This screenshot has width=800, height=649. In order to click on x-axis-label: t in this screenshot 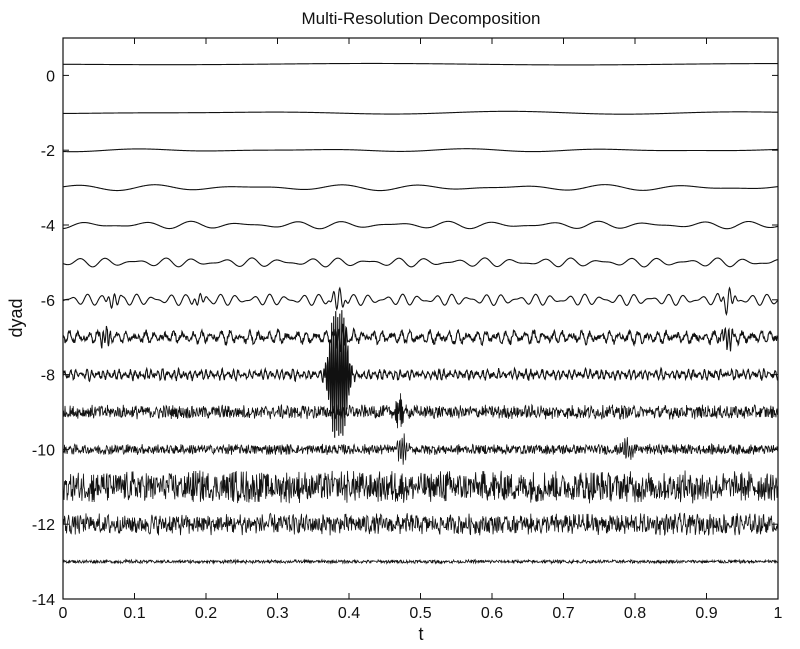, I will do `click(420, 634)`.